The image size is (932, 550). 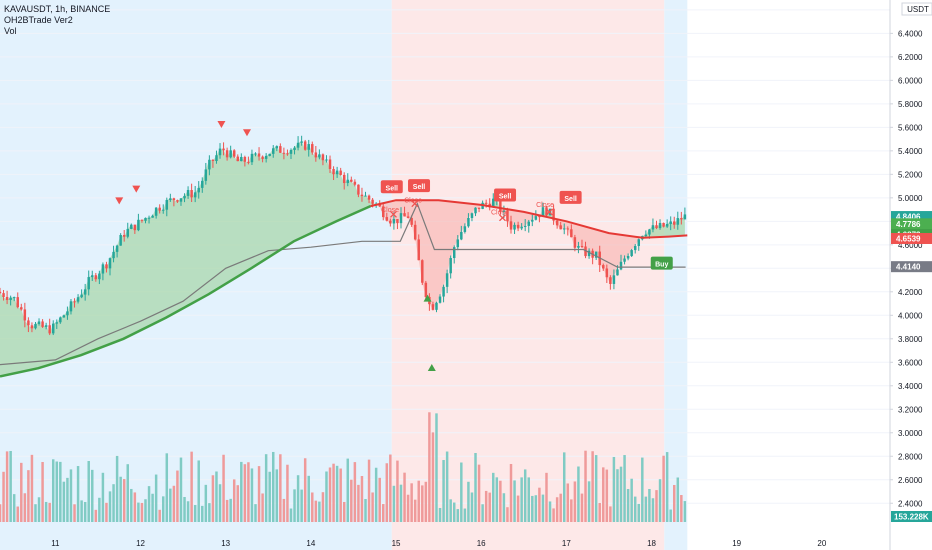 I want to click on price-marker: 4.8406, so click(x=911, y=217).